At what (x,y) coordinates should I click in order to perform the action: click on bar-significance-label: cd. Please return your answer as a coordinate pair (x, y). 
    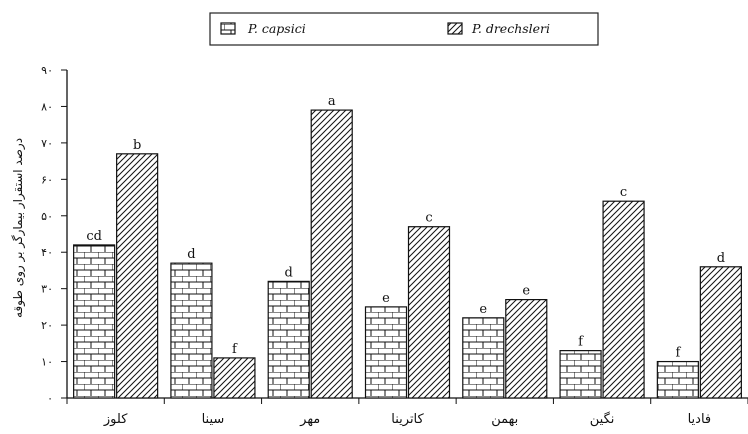
    Looking at the image, I should click on (94, 236).